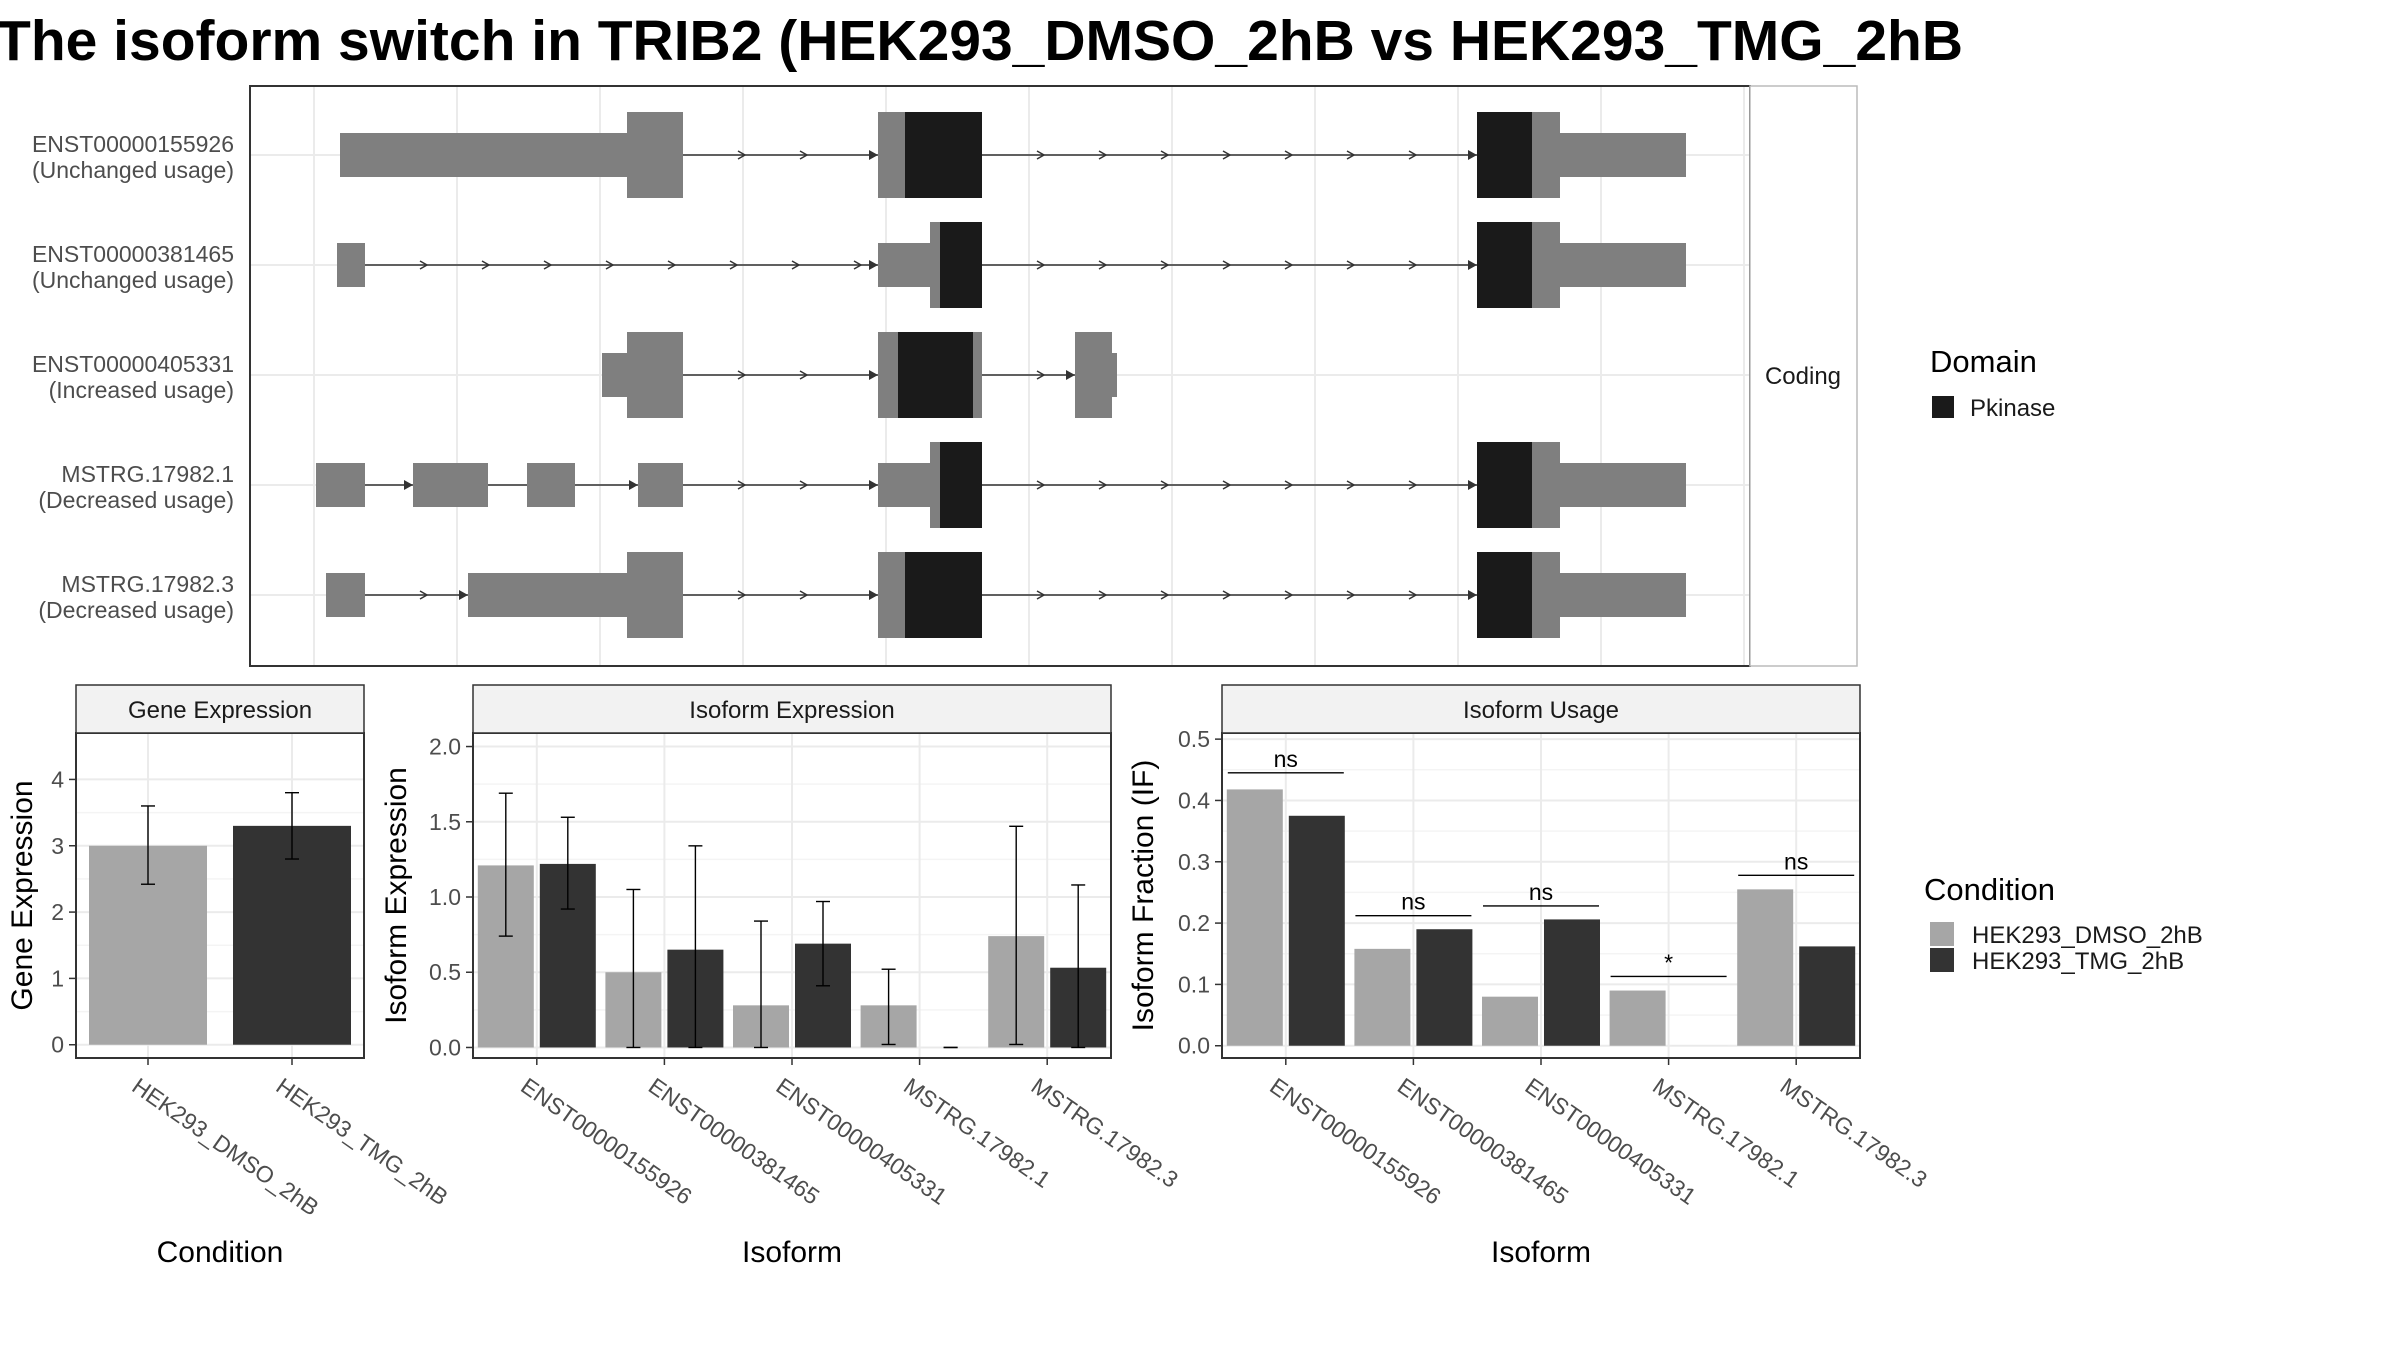  I want to click on isoform-usage-label: (Decreased usage), so click(136, 610).